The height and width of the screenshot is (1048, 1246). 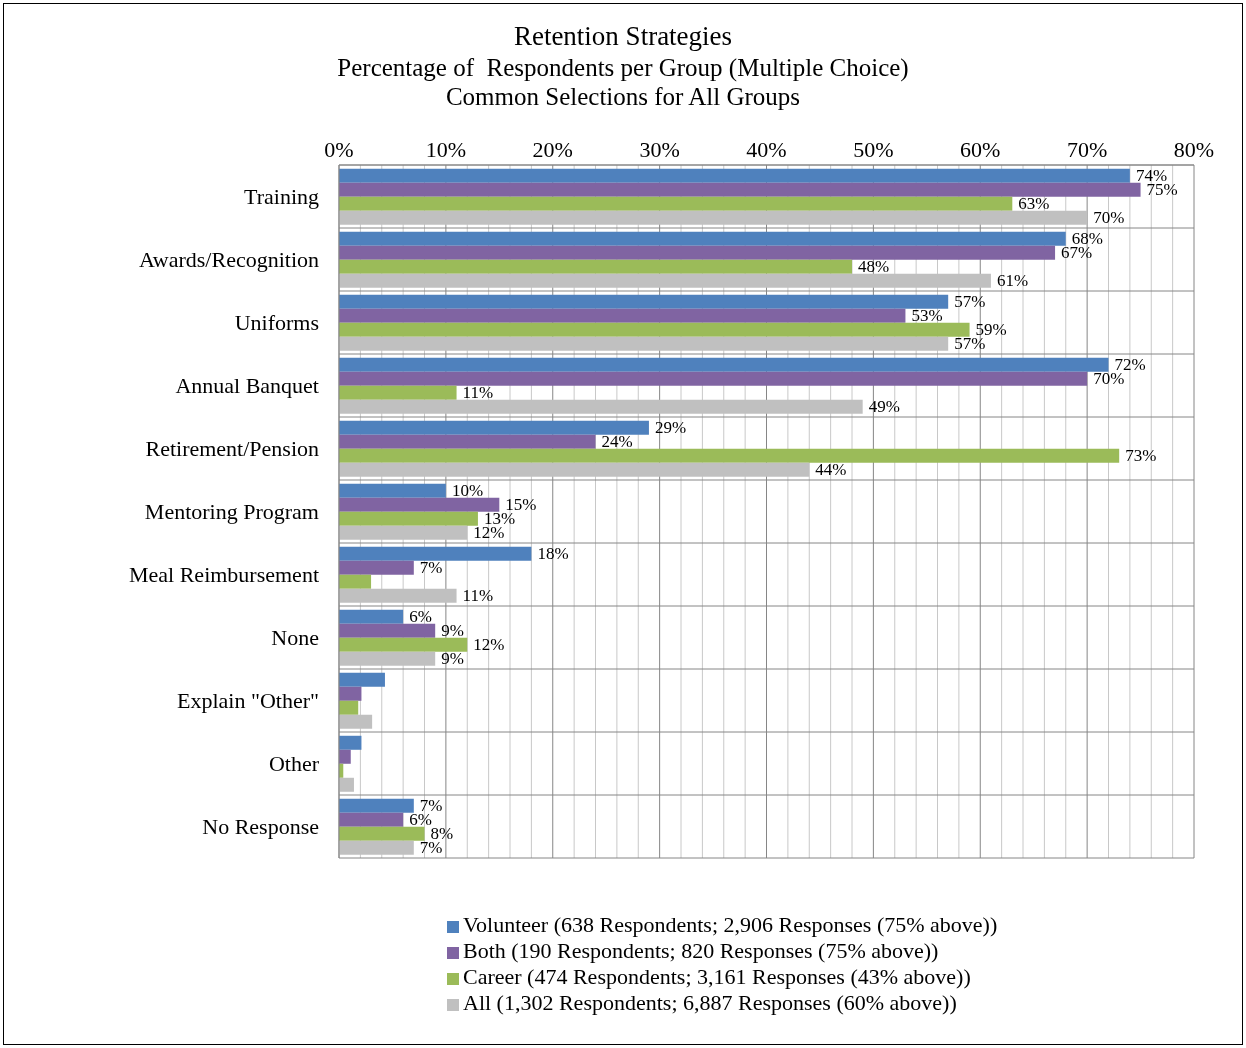 What do you see at coordinates (617, 442) in the screenshot?
I see `data-label: 24%` at bounding box center [617, 442].